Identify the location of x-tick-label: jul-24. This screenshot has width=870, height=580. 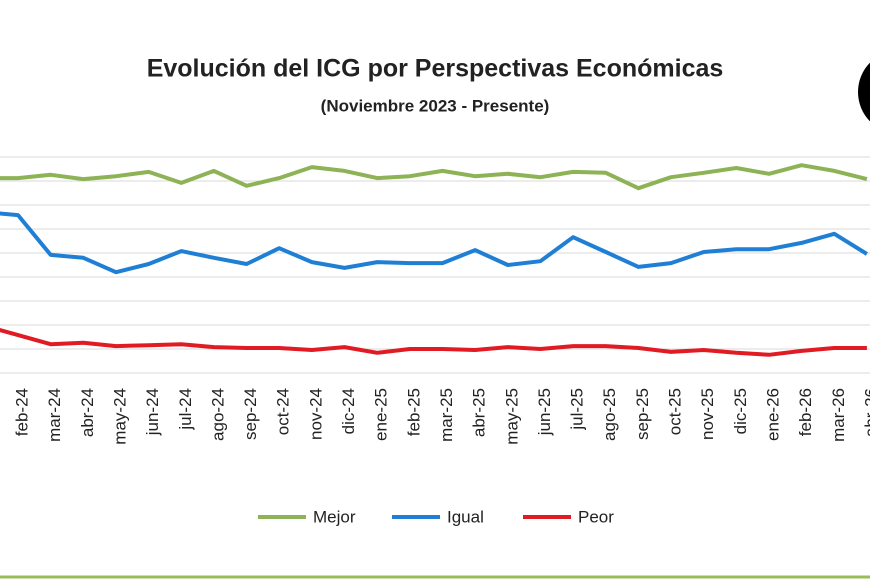
(185, 409).